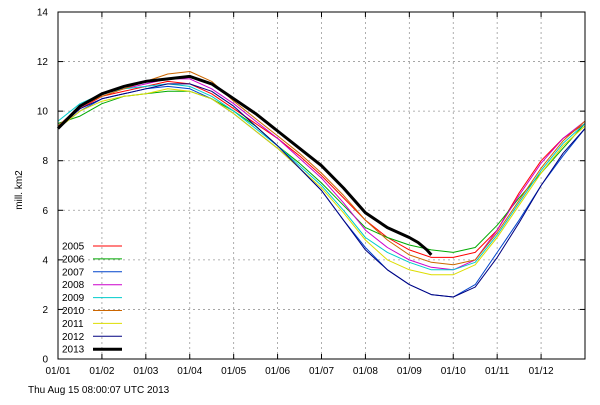  I want to click on y-tick-label: 0, so click(45, 360).